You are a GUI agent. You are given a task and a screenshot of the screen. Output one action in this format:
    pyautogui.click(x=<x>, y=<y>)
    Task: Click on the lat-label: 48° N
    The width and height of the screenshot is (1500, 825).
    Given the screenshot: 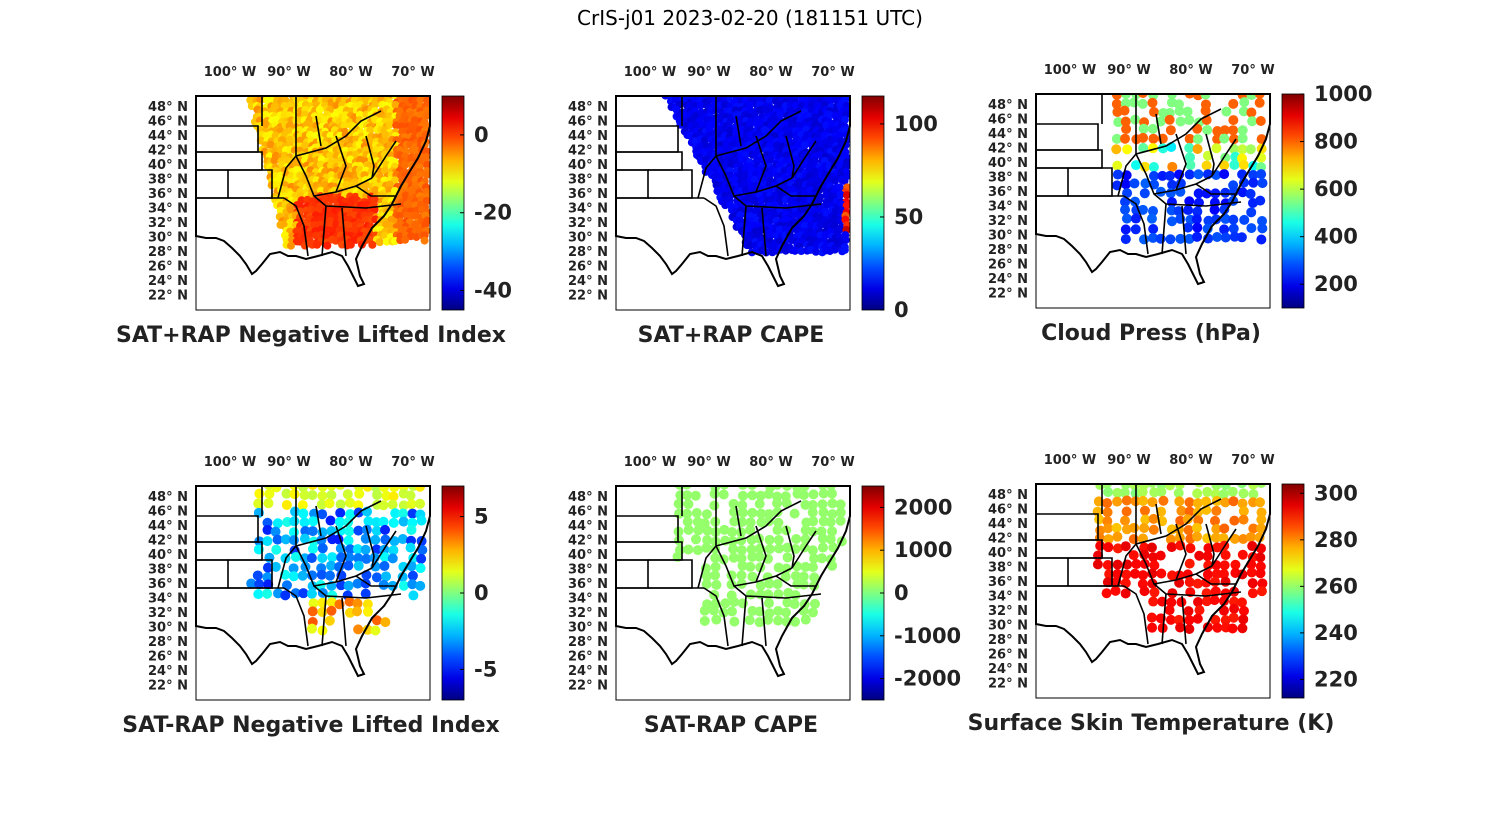 What is the action you would take?
    pyautogui.click(x=588, y=497)
    